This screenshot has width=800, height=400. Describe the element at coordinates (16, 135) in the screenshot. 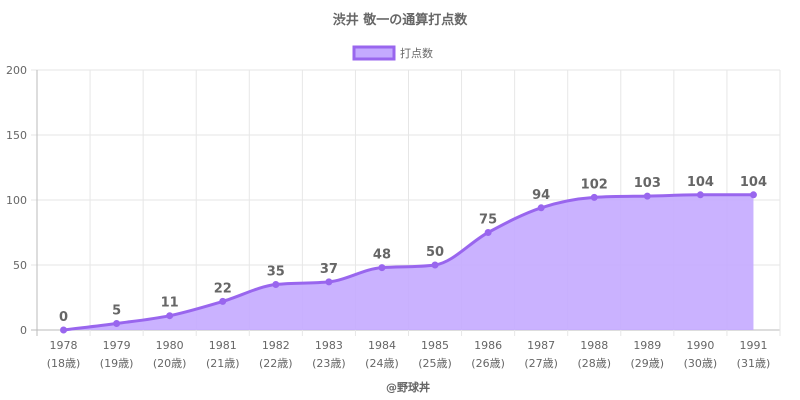

I see `y-tick-label: 150` at that location.